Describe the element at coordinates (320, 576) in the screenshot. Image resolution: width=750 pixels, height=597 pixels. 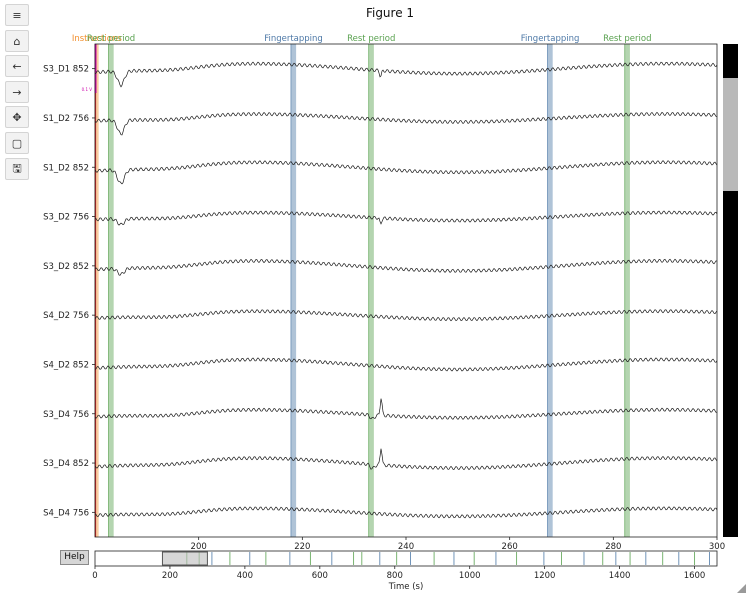
I see `overview-x-tick-label: 600` at that location.